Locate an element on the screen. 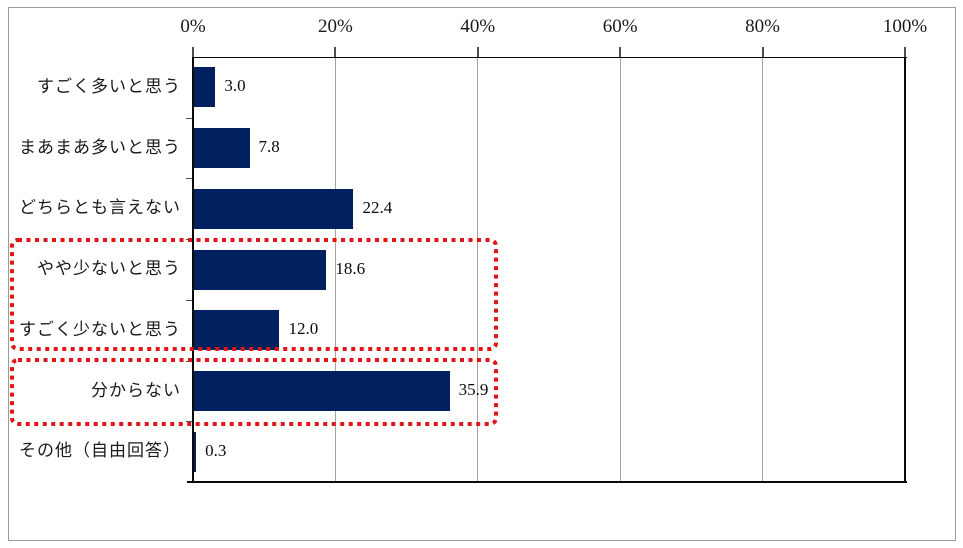  x-axis-tick-label: 40% is located at coordinates (478, 26).